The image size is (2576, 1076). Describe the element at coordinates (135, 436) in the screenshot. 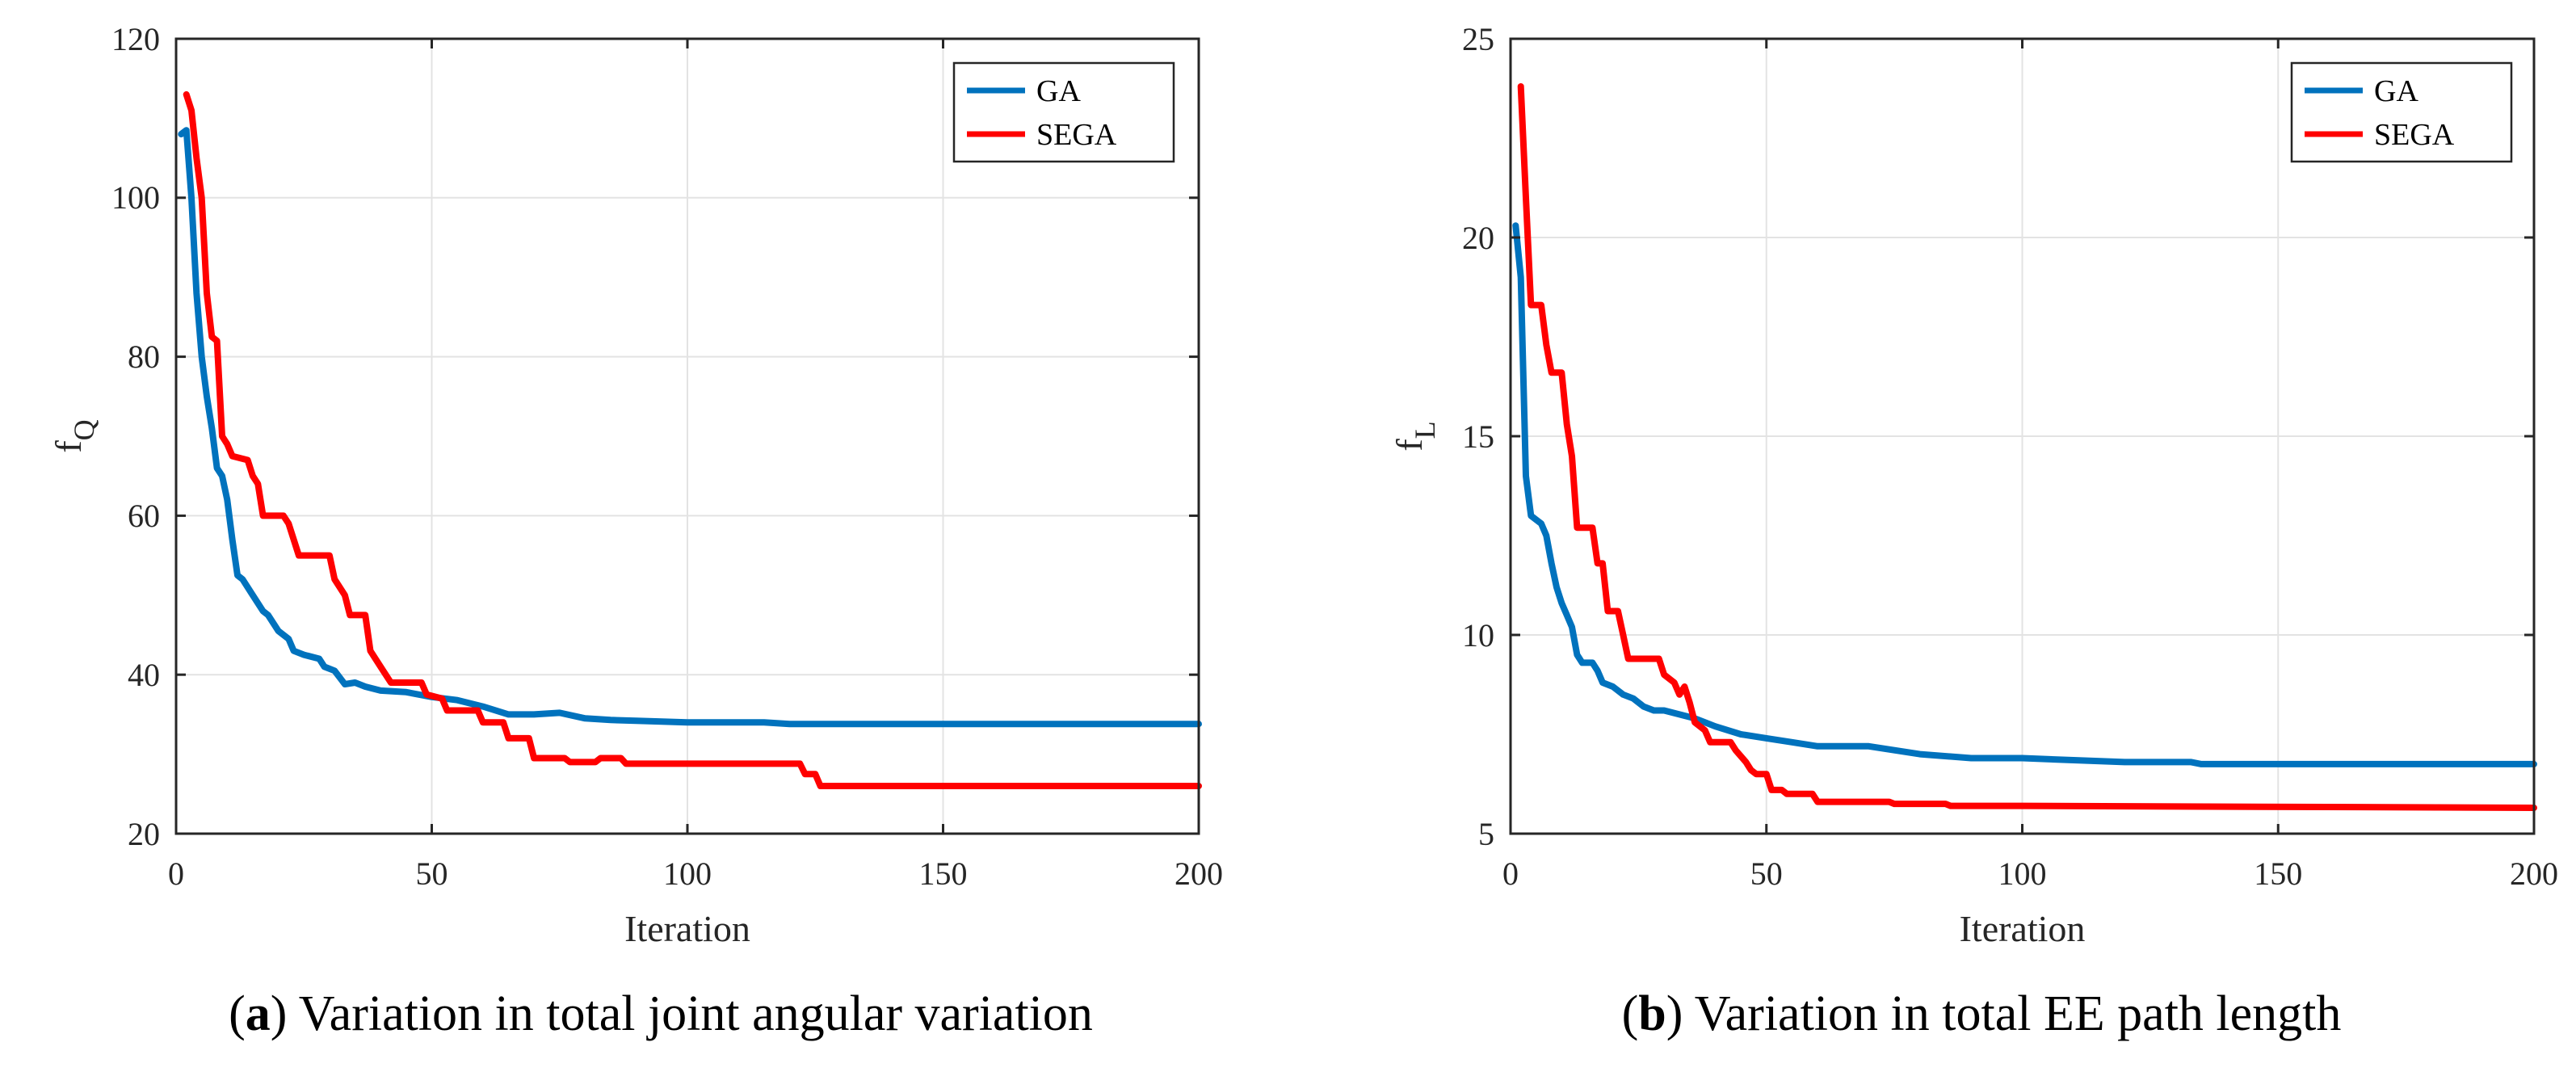

I see `chart-a-ytick-labels: 20 40 60 80 100 120` at that location.